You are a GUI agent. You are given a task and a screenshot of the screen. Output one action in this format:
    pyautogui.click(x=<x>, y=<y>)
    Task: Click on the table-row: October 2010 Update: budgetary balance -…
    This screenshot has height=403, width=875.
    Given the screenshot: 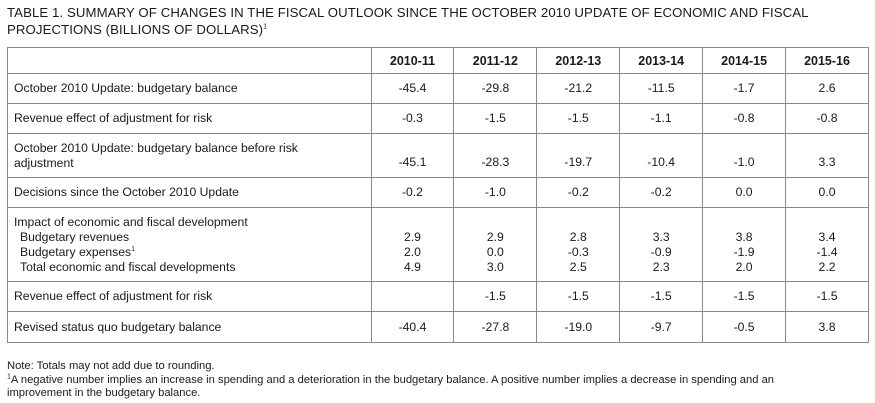 What is the action you would take?
    pyautogui.click(x=438, y=88)
    